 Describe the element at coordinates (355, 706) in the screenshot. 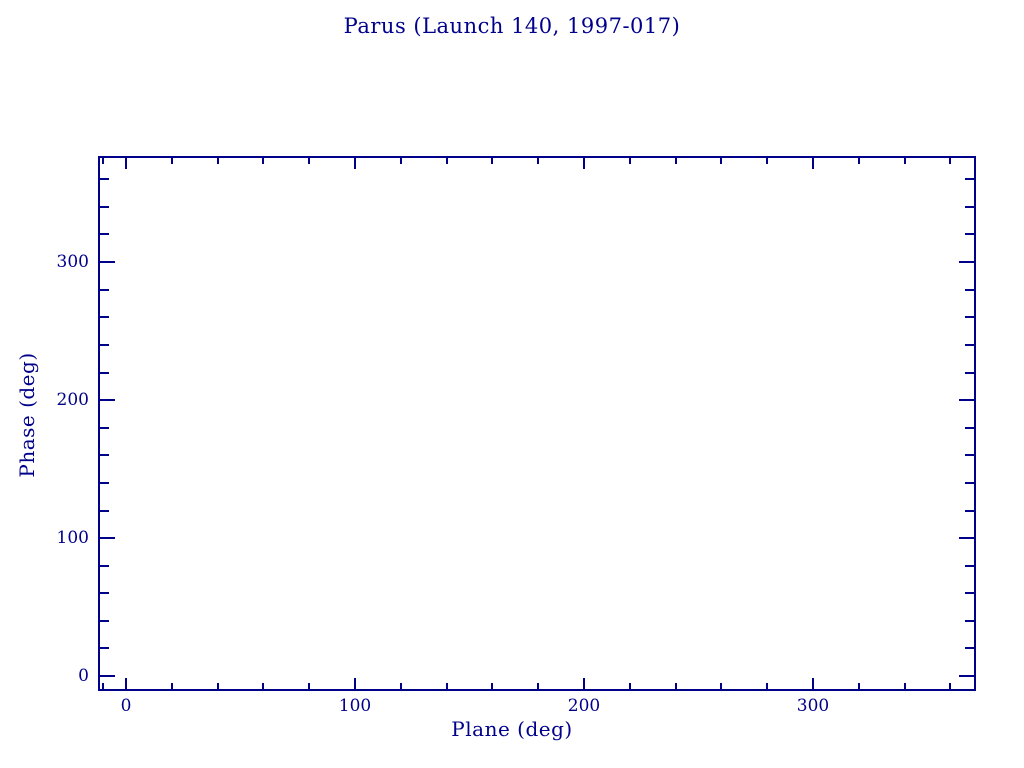

I see `x-tick-label-100: 100` at that location.